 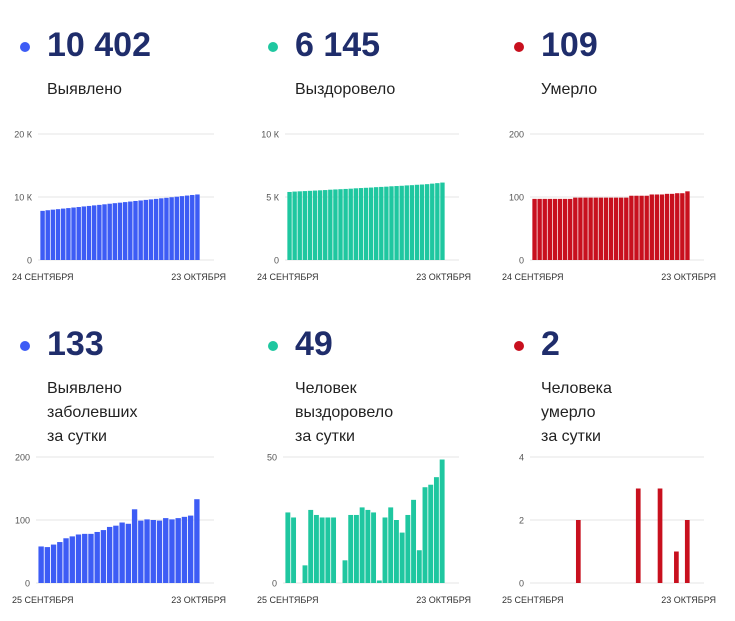 I want to click on chart-detected-total: 0 10 К 20 К 24 СЕНТЯБРЯ 23 ОКТЯБРЯ, so click(x=119, y=206).